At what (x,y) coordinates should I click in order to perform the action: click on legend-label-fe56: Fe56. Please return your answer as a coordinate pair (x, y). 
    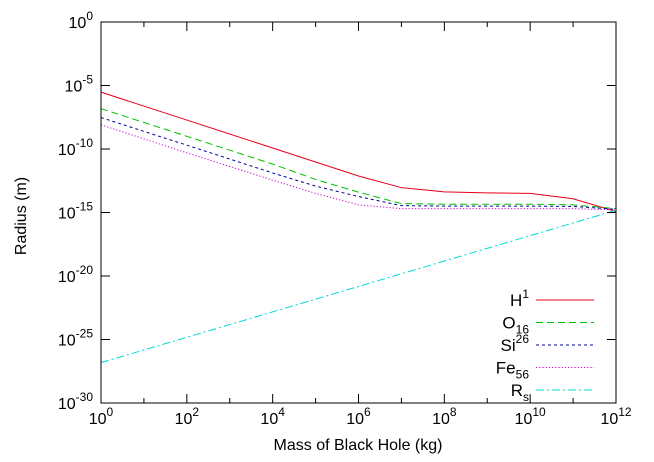
    Looking at the image, I should click on (513, 370).